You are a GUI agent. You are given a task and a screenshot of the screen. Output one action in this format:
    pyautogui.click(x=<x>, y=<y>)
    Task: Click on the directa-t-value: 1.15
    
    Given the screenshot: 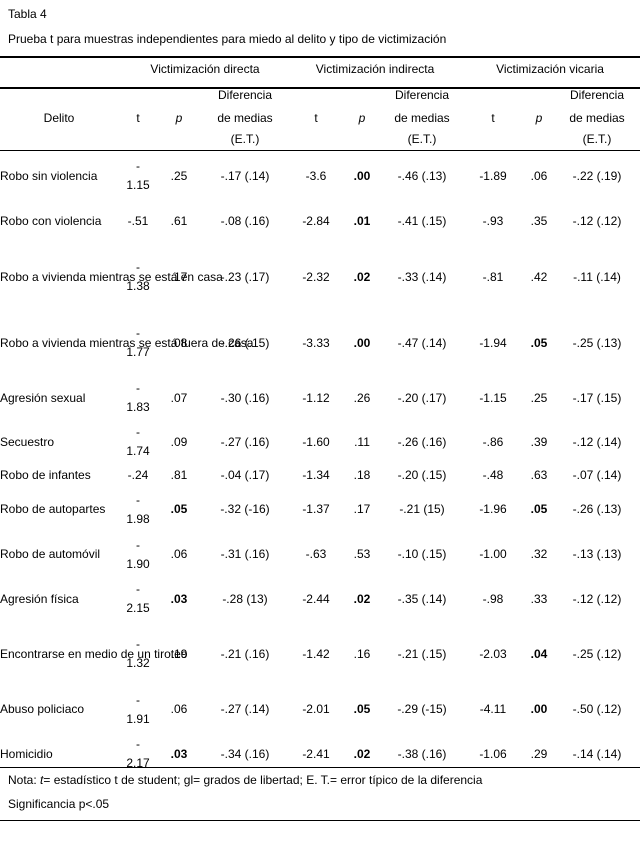 What is the action you would take?
    pyautogui.click(x=138, y=185)
    